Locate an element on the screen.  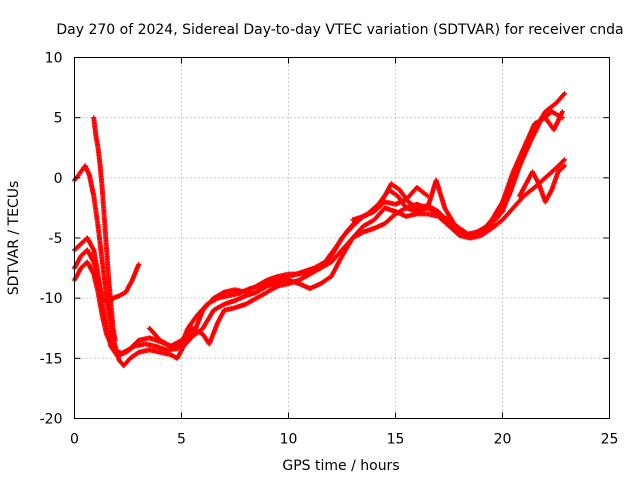
y-tick-label: 0 is located at coordinates (58, 179).